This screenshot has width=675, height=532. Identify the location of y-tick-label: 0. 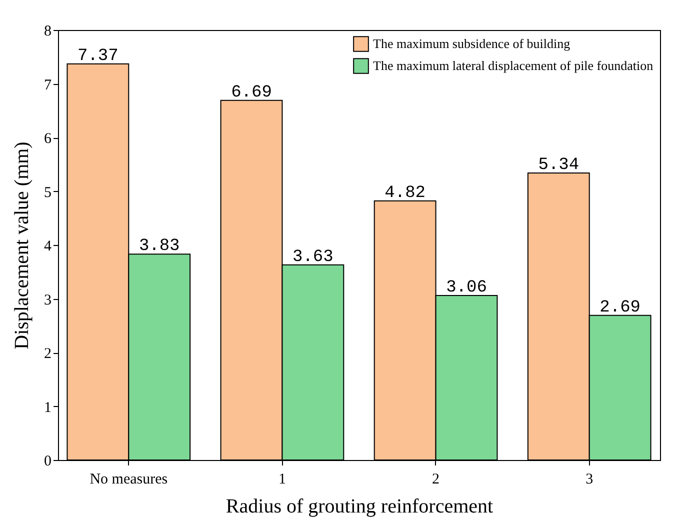
(48, 462).